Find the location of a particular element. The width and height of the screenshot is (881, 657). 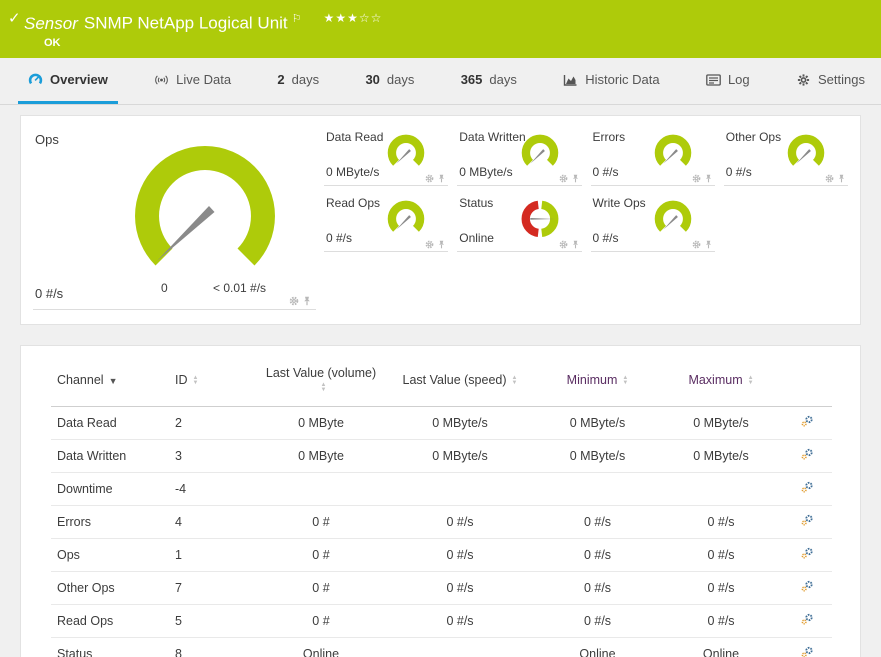

table-row: Other Ops 7 0 # 0 #/s 0 #/s 0 #/s is located at coordinates (441, 588).